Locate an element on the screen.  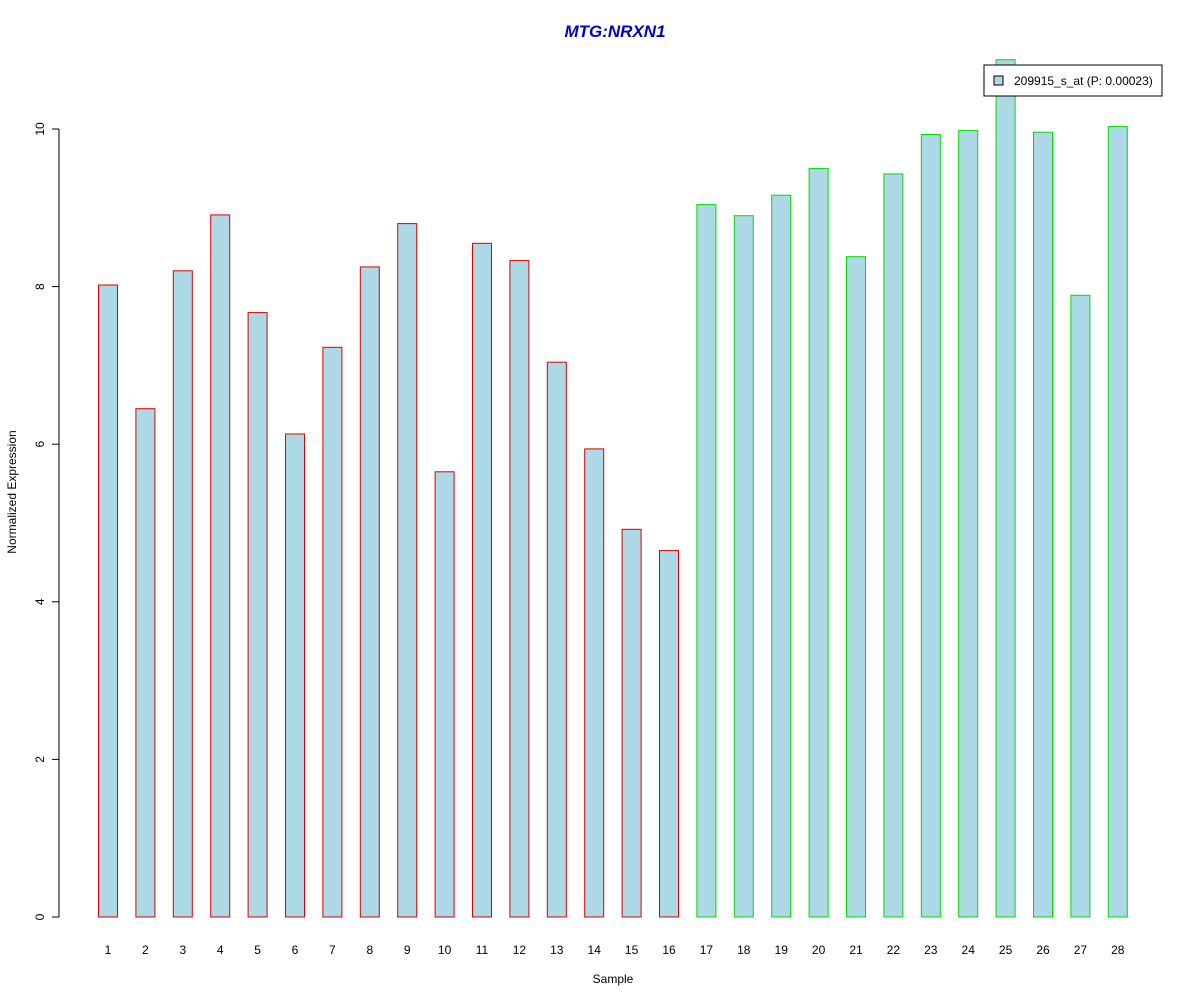
y-tick-label: 10 is located at coordinates (40, 129).